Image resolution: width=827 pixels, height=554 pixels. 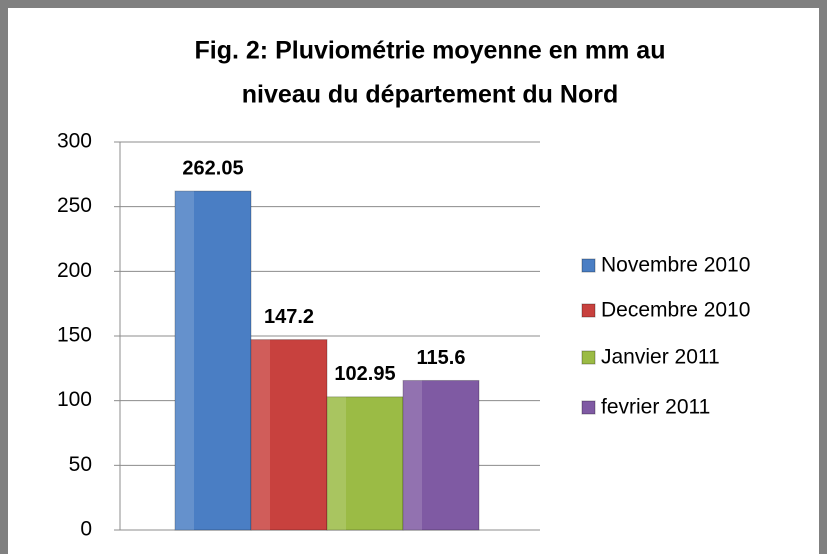 What do you see at coordinates (212, 168) in the screenshot?
I see `data-label: 262.05` at bounding box center [212, 168].